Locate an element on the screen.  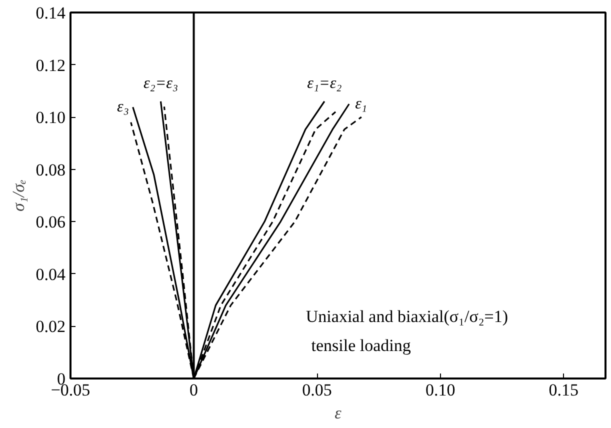
y-tick-label: 0.02 is located at coordinates (51, 326).